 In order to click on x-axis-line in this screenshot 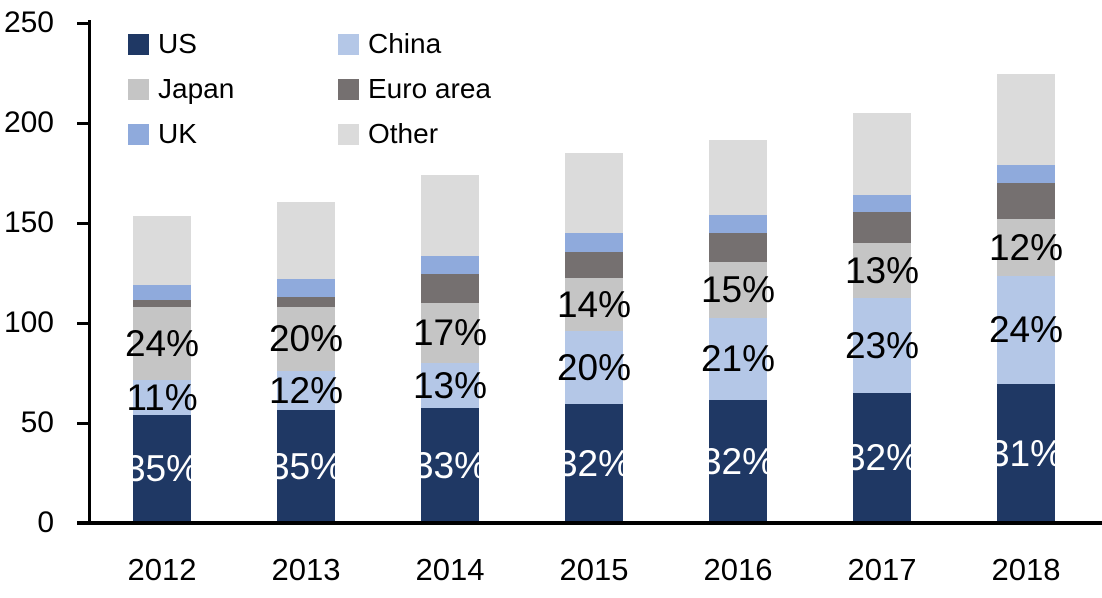, I will do `click(589, 523)`.